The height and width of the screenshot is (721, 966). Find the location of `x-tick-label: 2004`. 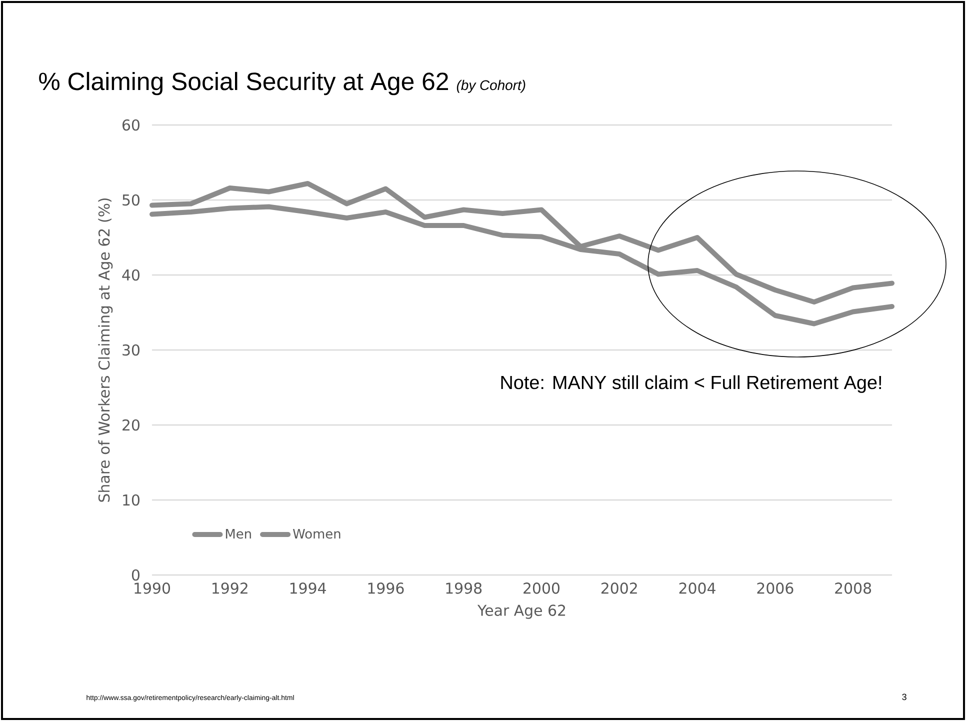

x-tick-label: 2004 is located at coordinates (697, 588).